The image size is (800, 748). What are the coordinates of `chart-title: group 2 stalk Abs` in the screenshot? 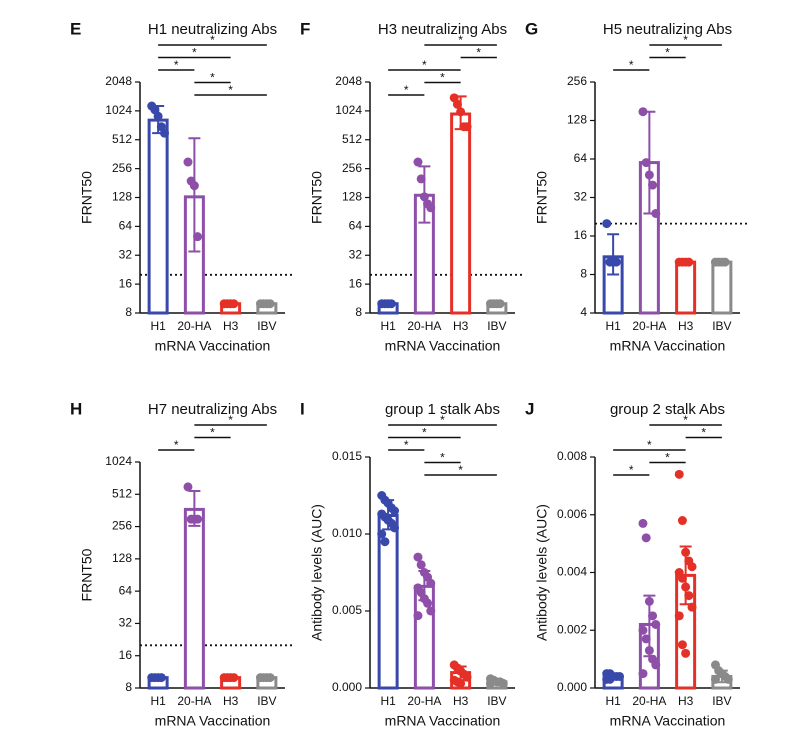 It's located at (667, 409).